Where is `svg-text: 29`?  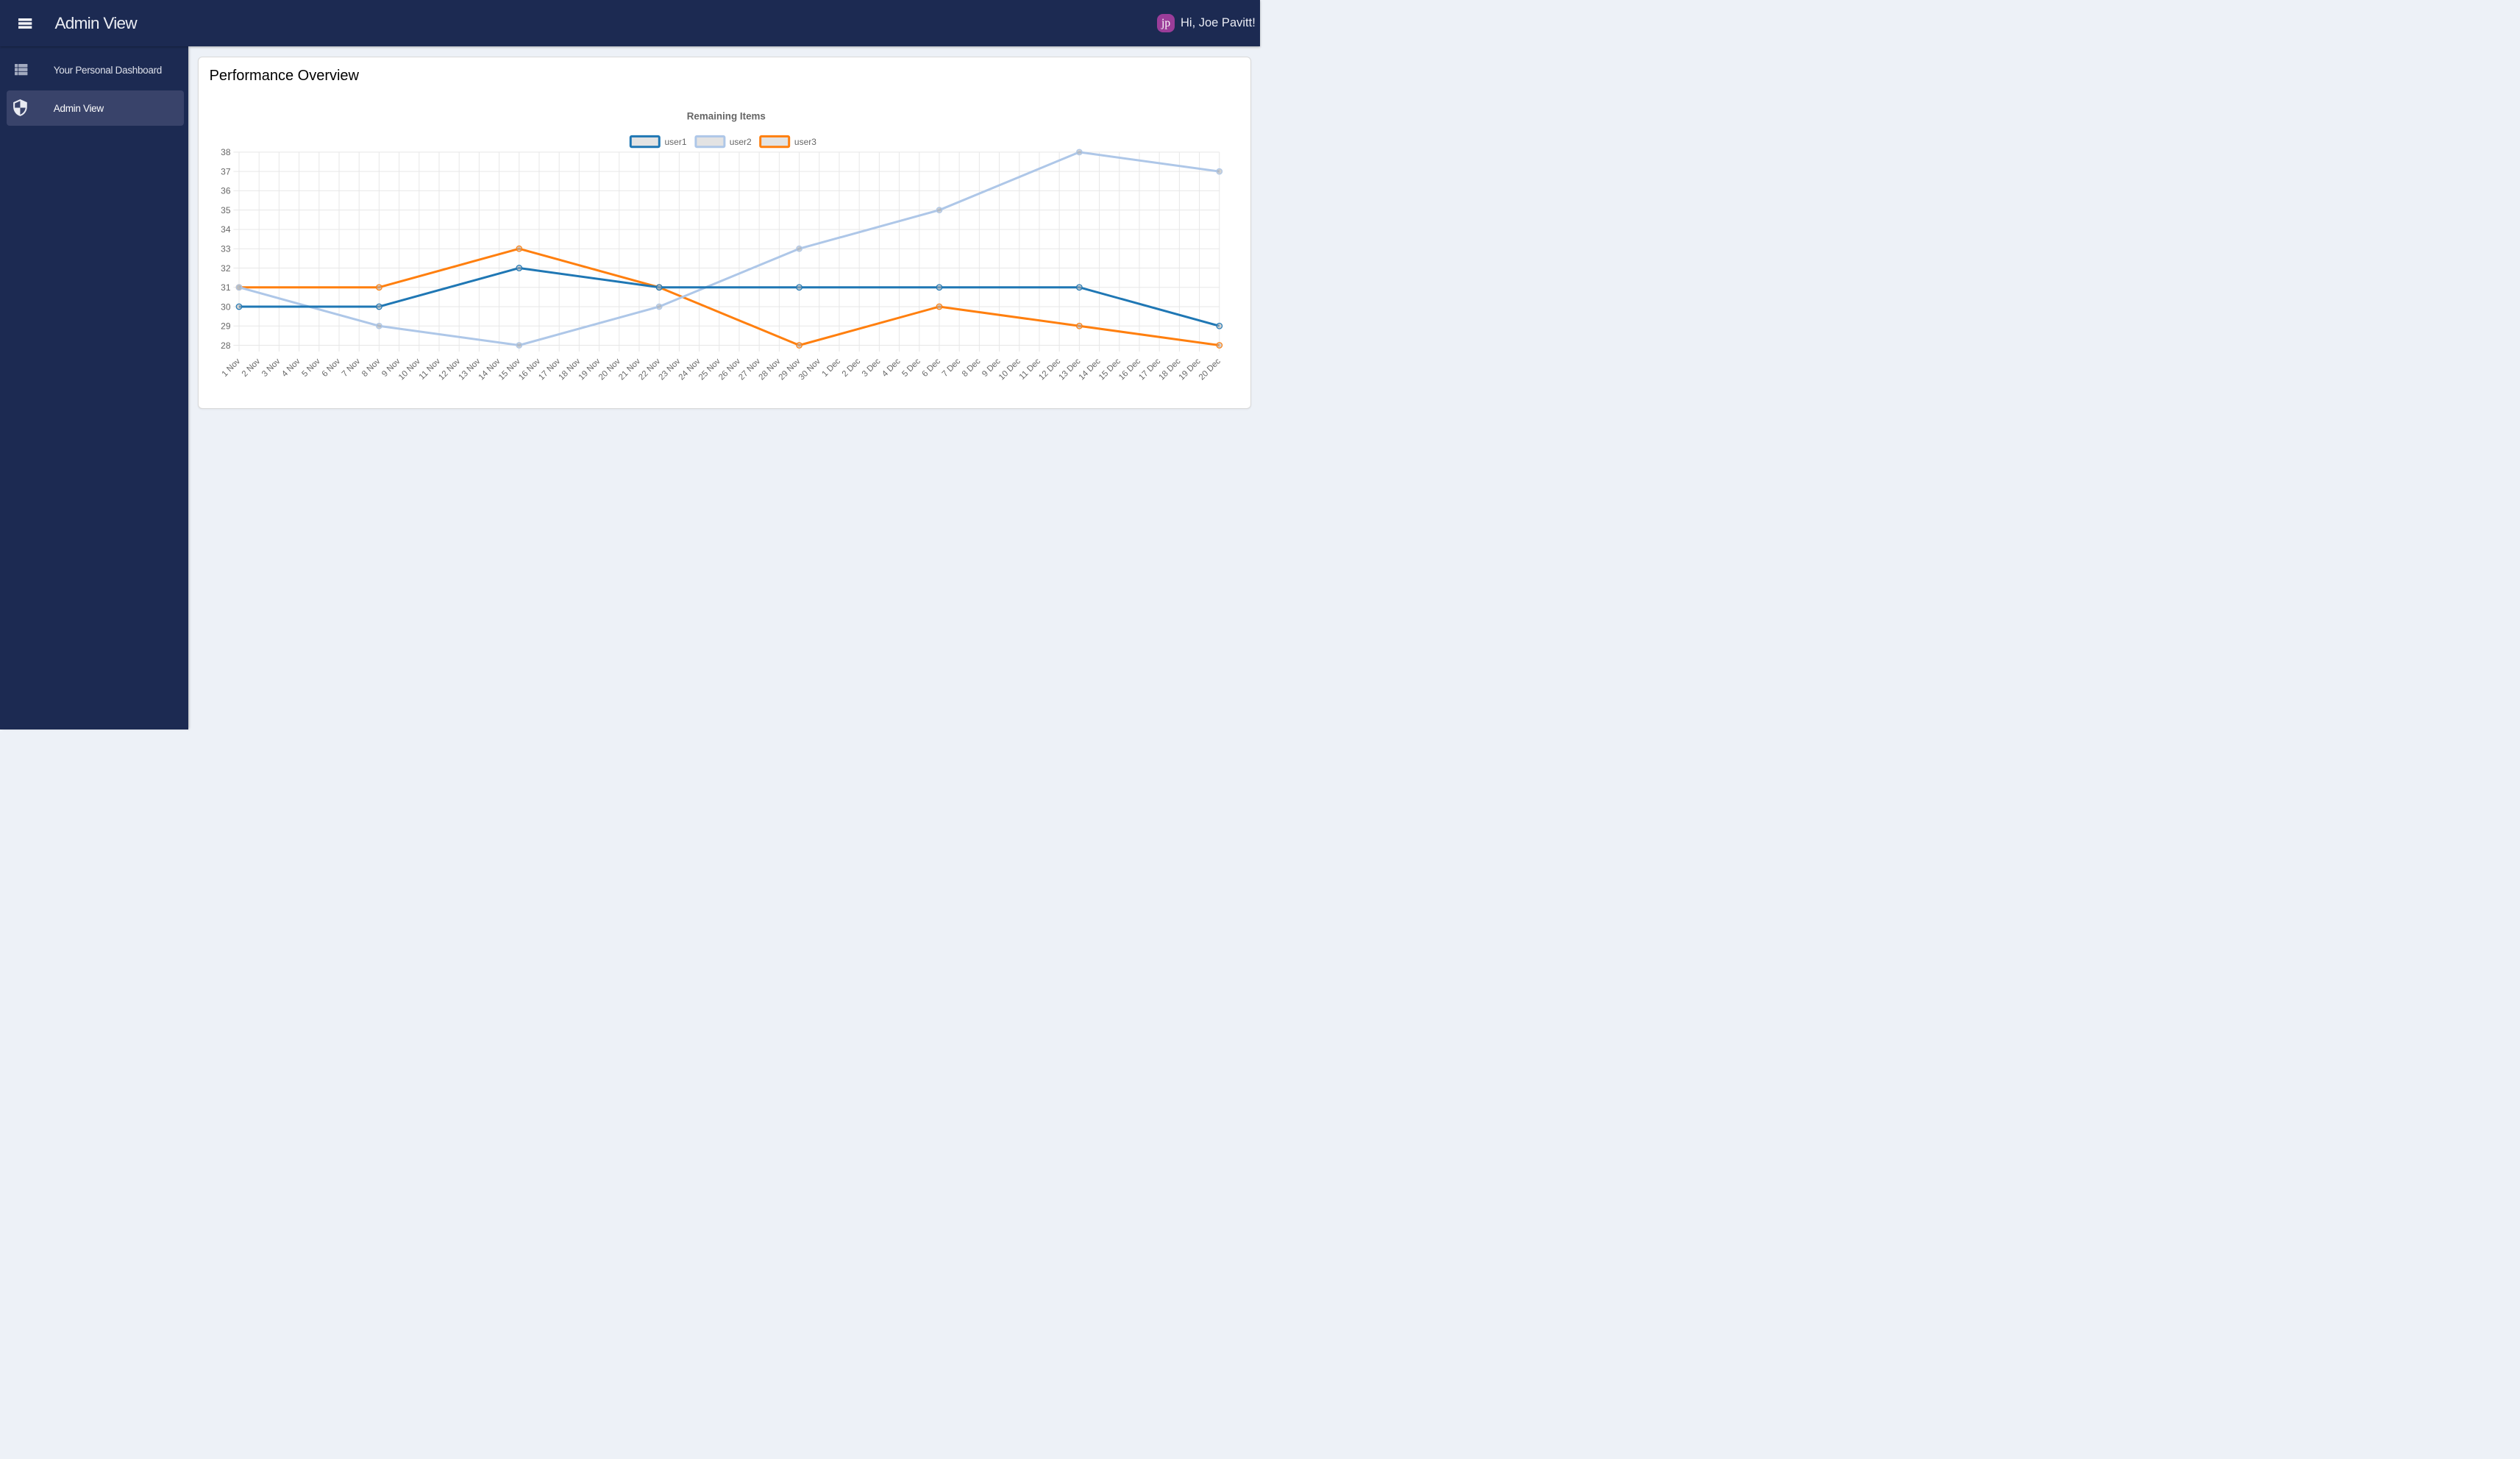
svg-text: 29 is located at coordinates (226, 326).